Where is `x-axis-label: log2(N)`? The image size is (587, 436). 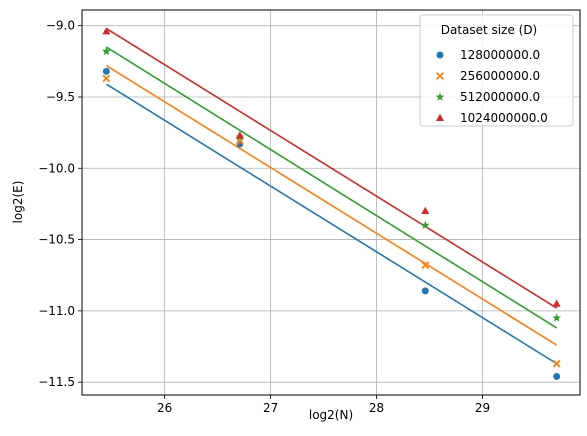 x-axis-label: log2(N) is located at coordinates (331, 415).